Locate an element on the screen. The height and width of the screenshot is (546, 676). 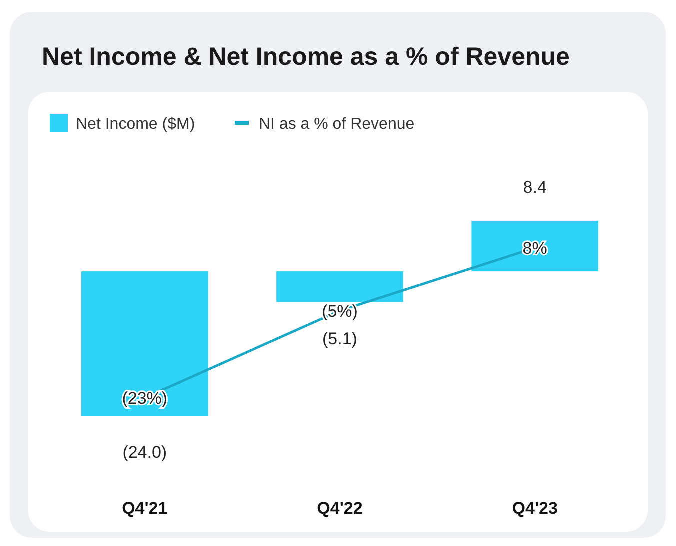
x-tick-label: Q4'22 is located at coordinates (340, 508).